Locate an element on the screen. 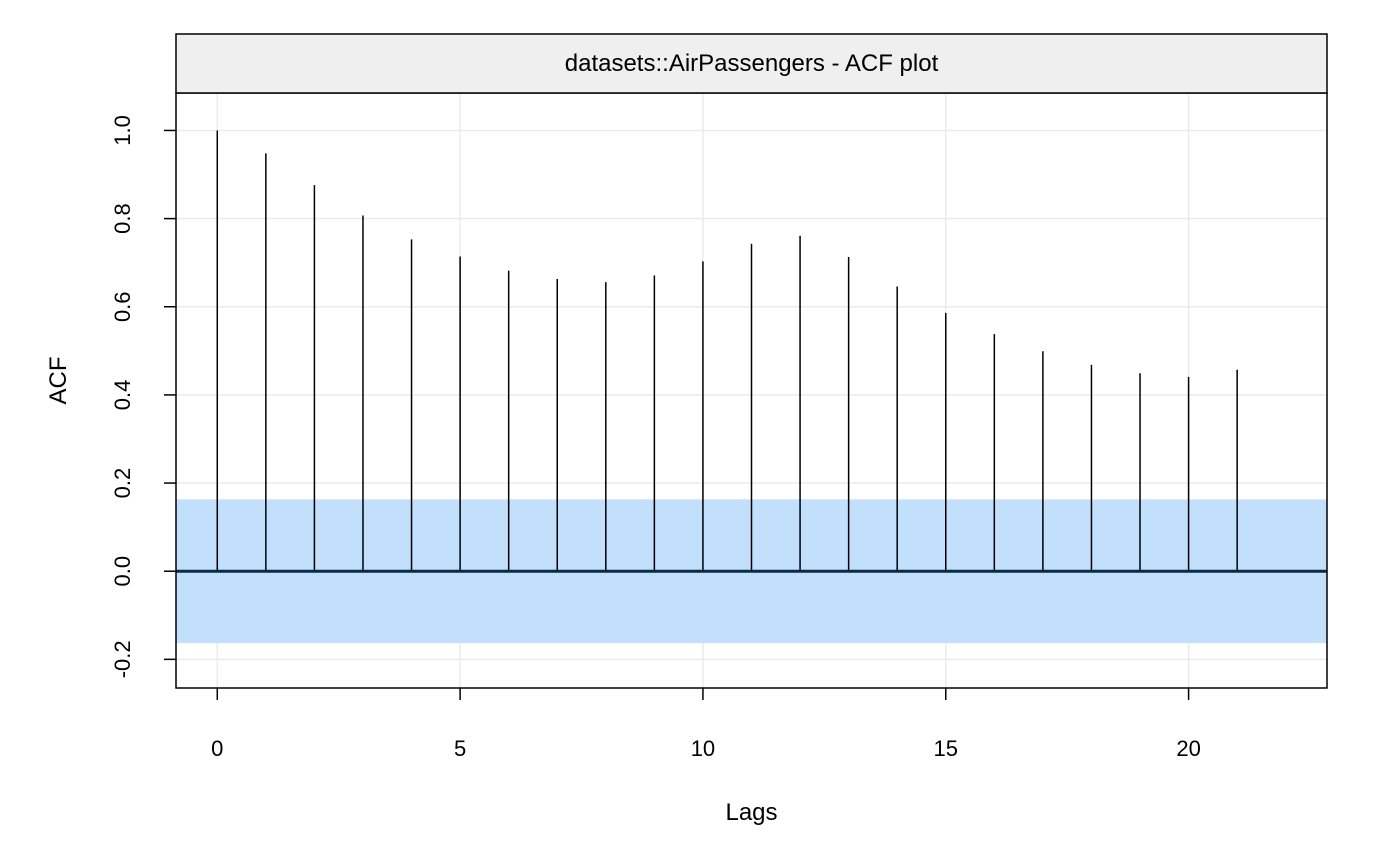 Image resolution: width=1400 pixels, height=865 pixels. y-tick-label: 0.6 is located at coordinates (122, 306).